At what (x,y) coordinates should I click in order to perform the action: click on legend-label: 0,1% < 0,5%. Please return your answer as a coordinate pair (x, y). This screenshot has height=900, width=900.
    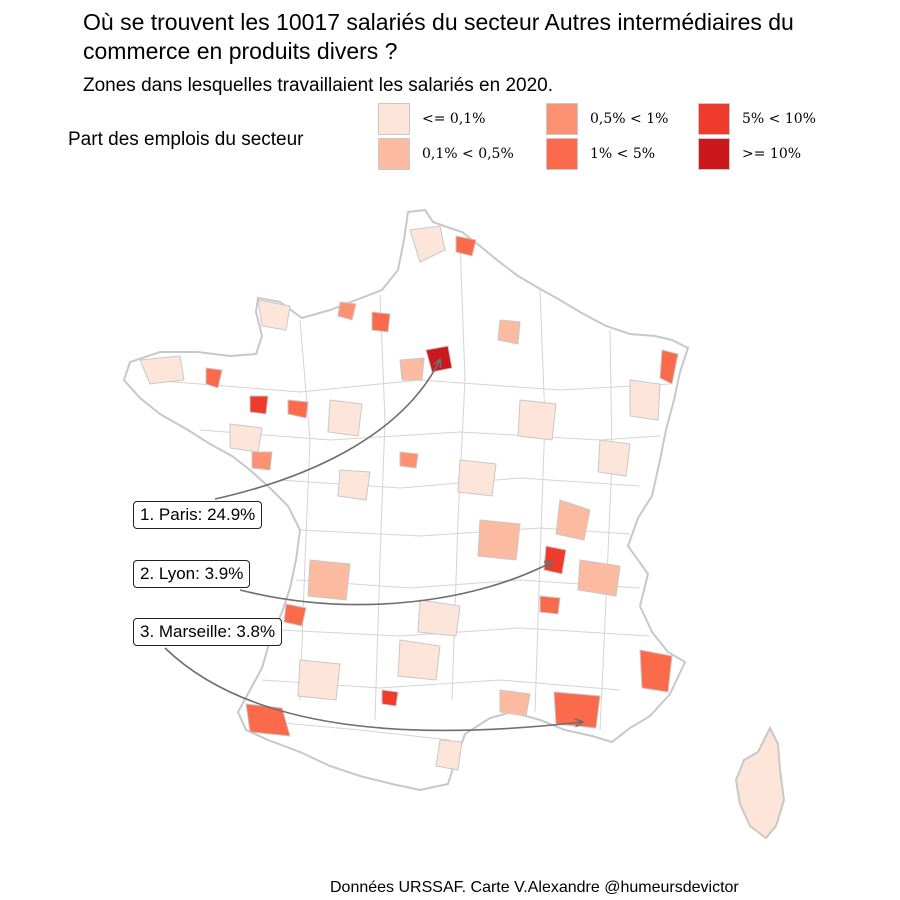
    Looking at the image, I should click on (468, 154).